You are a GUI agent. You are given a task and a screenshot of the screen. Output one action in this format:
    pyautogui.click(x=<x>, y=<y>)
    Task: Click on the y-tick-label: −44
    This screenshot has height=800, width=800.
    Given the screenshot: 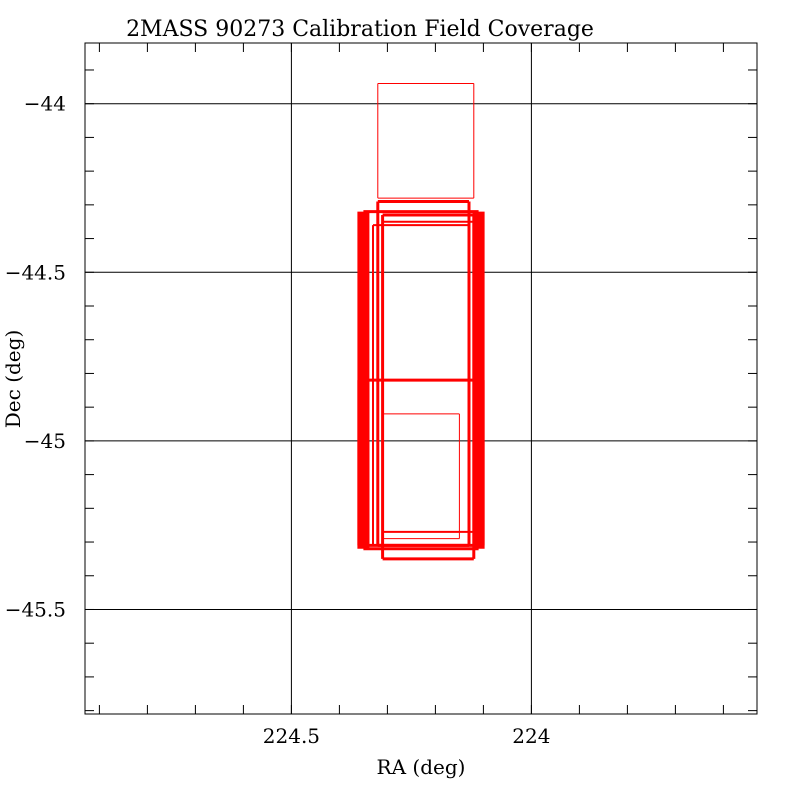 What is the action you would take?
    pyautogui.click(x=45, y=104)
    